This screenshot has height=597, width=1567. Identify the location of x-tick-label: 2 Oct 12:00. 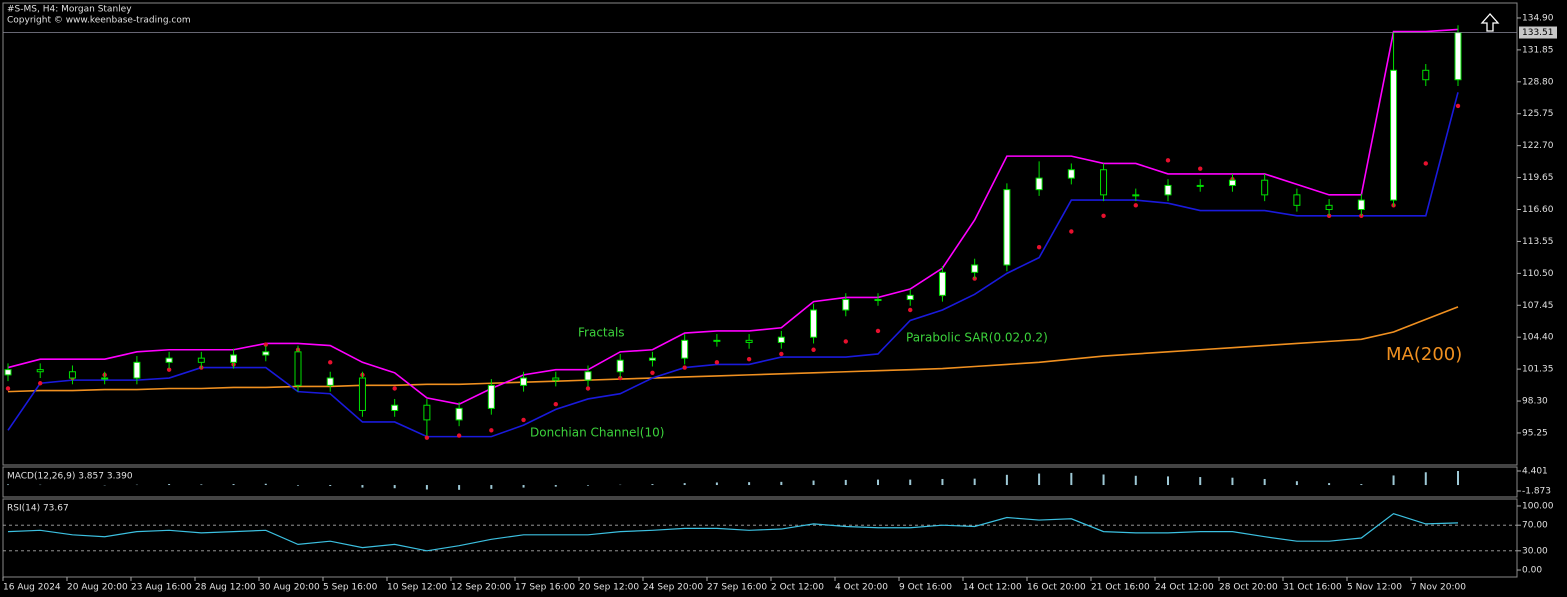
(797, 588).